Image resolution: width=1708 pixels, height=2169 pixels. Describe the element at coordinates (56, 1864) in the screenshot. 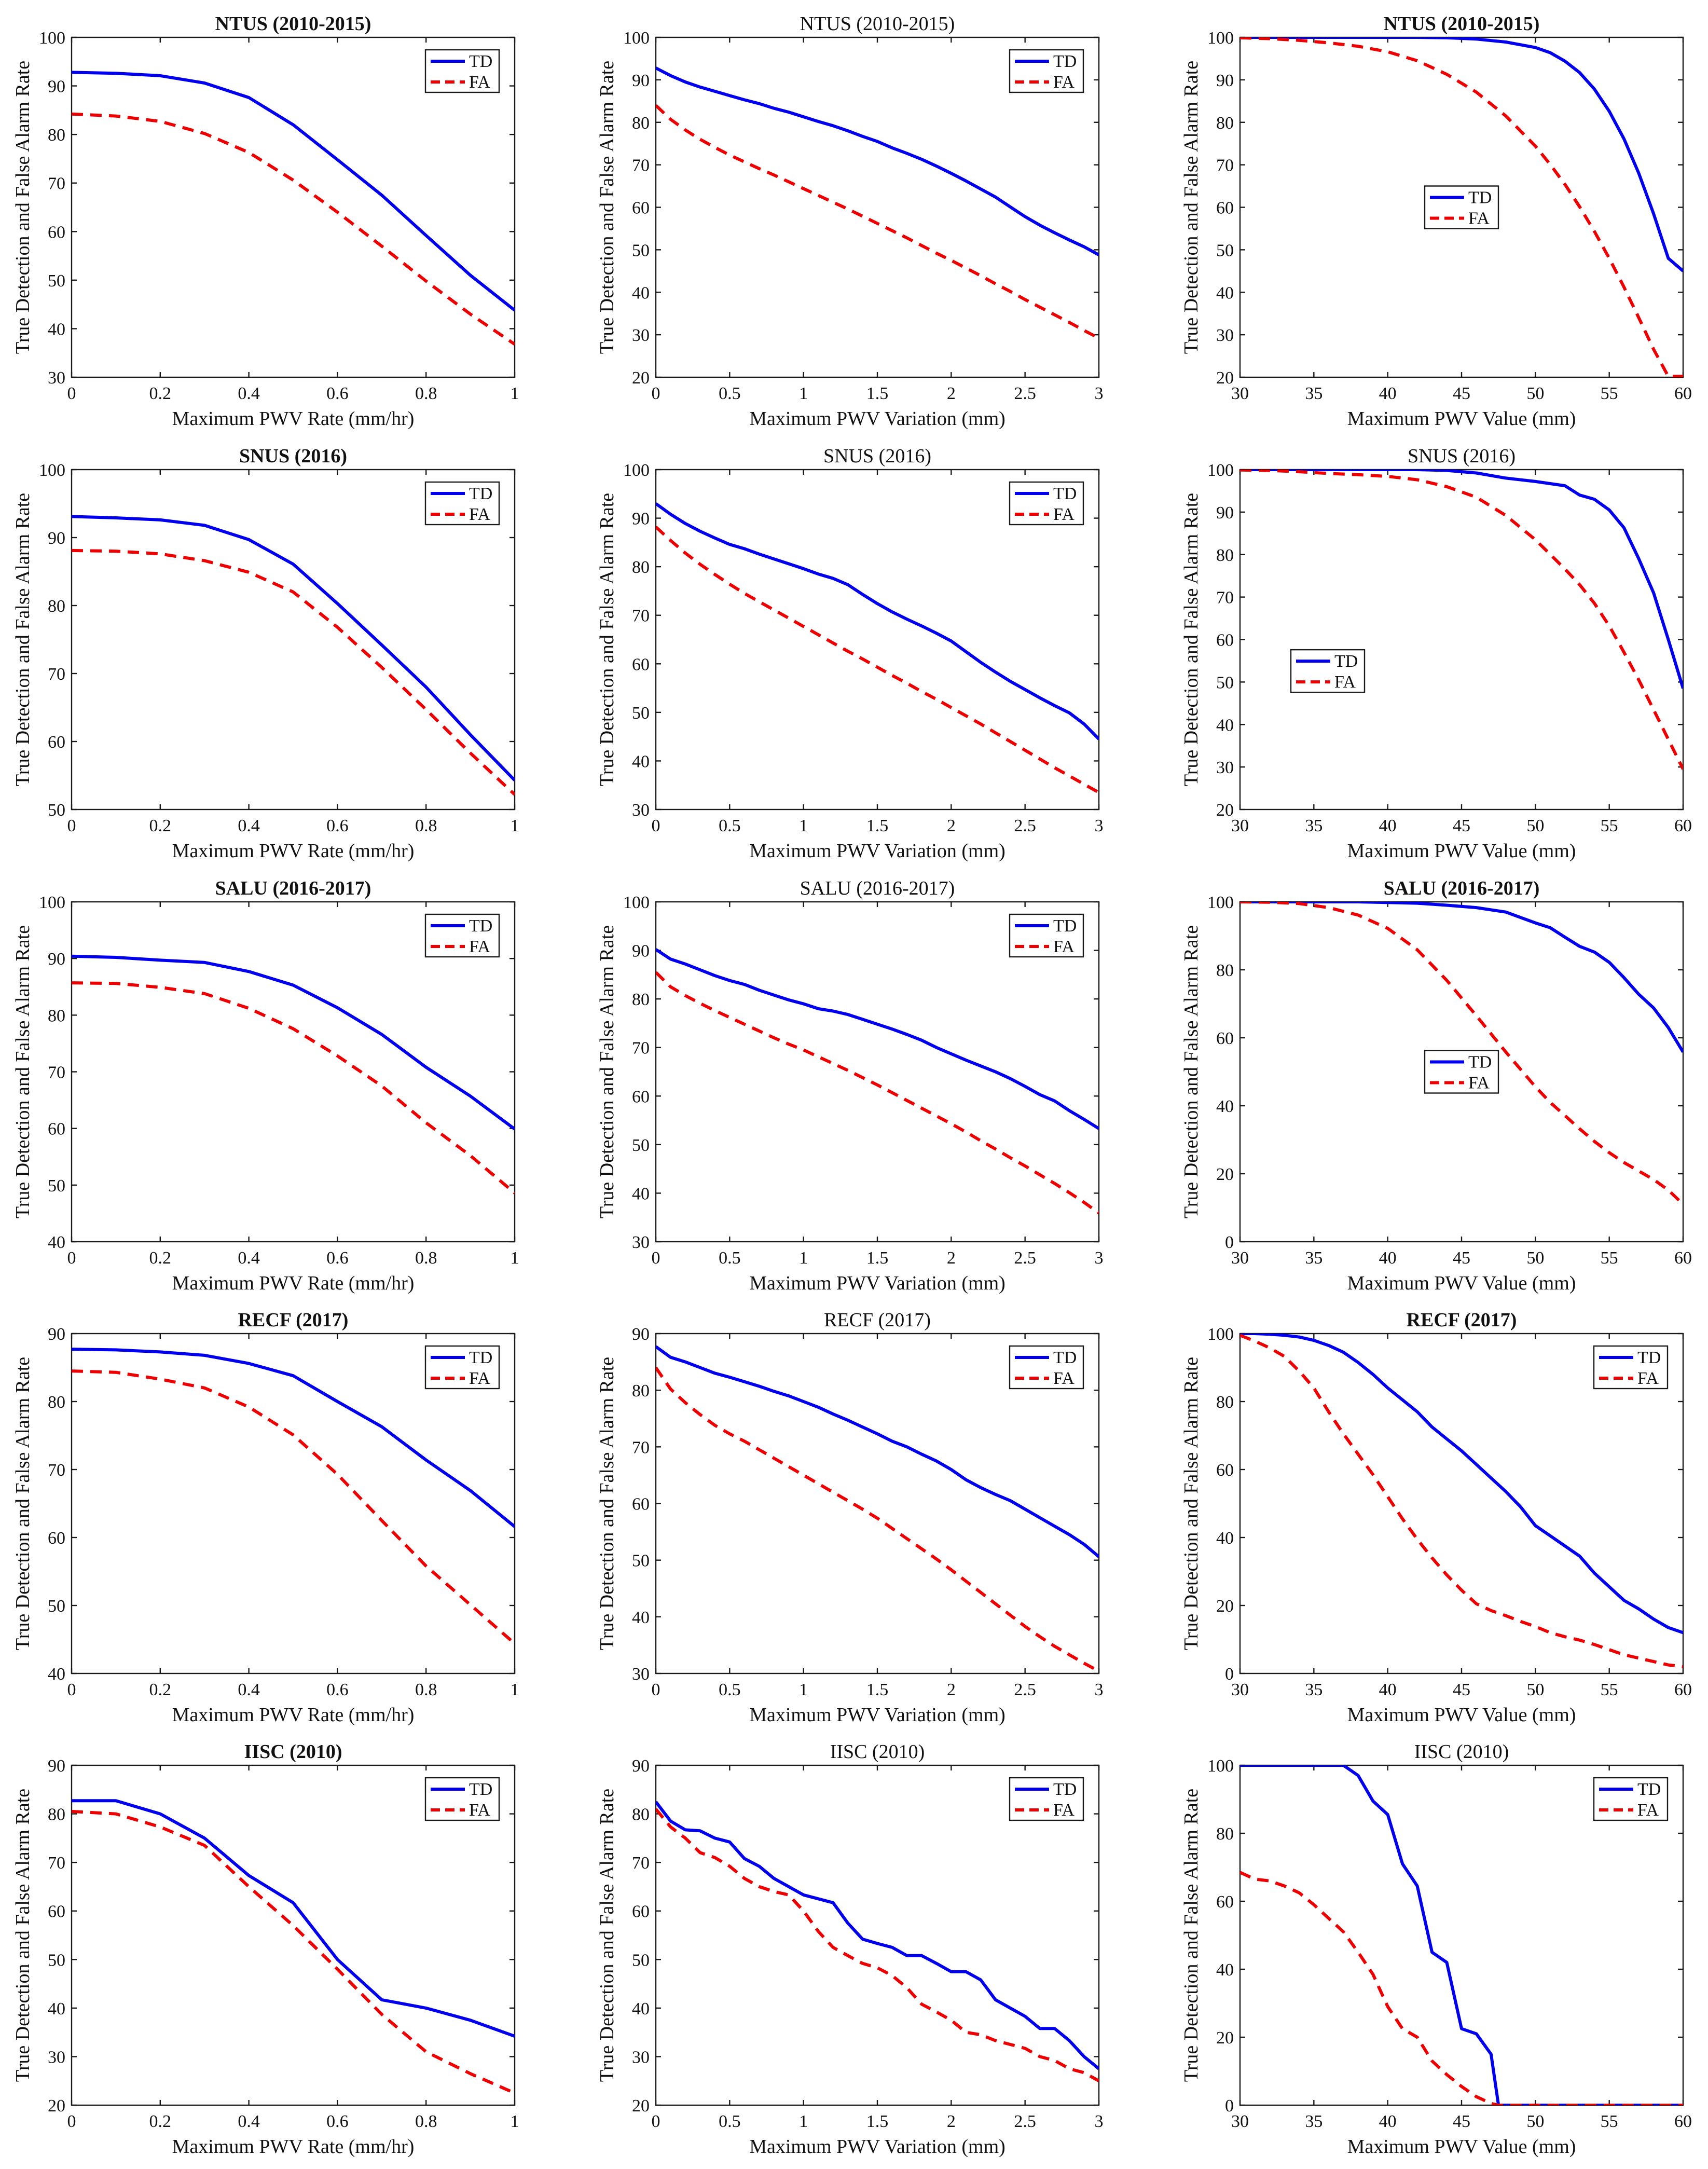

I see `y-tick-label: 70` at that location.